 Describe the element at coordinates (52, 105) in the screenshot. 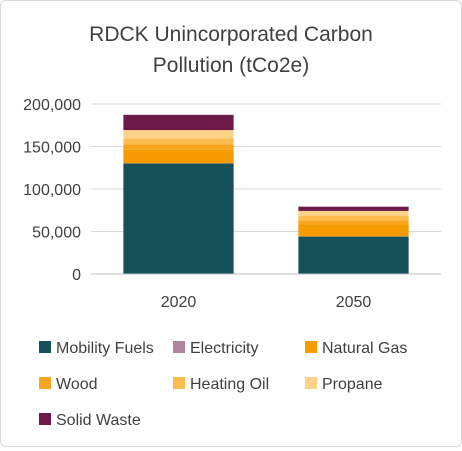

I see `y-tick-label: 200,000` at that location.